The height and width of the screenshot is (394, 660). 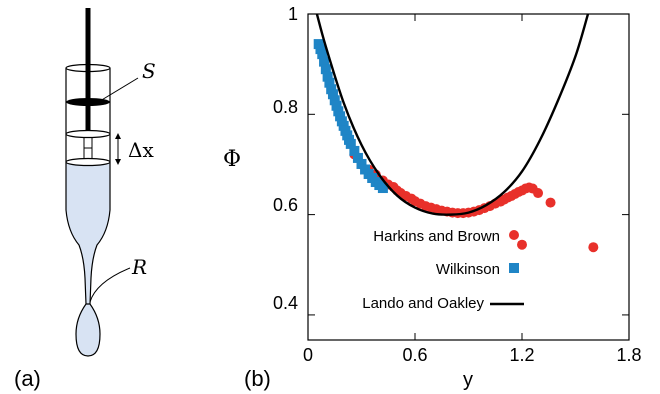 What do you see at coordinates (119, 89) in the screenshot?
I see `leader-s` at bounding box center [119, 89].